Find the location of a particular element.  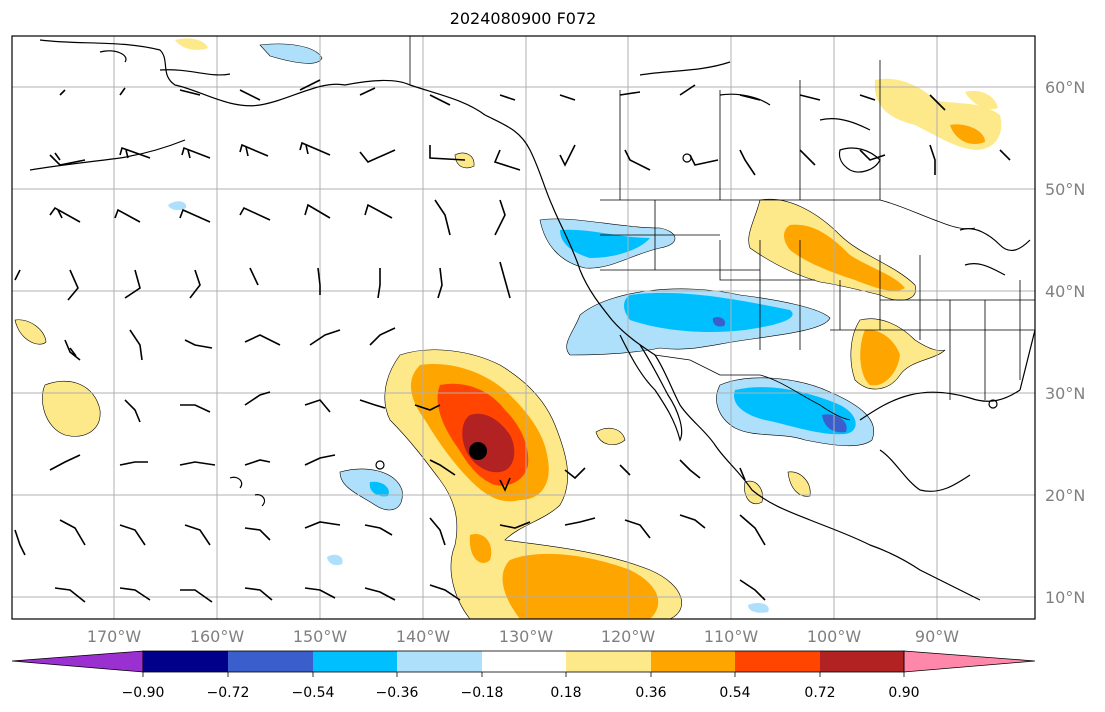

colorbar-frame is located at coordinates (523, 661).